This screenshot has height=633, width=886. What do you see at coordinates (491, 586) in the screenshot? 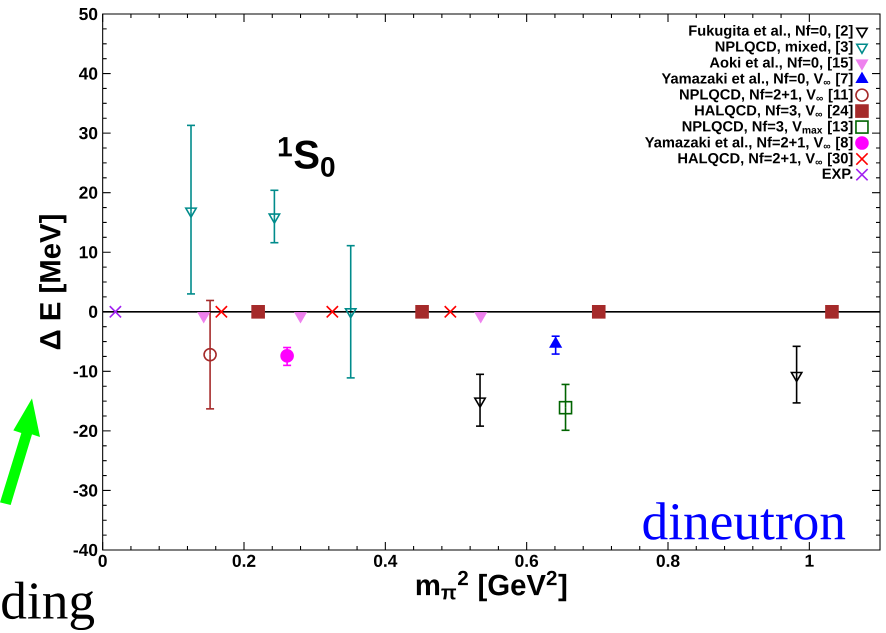
I see `x-axis-title: m$_{π}$$^{2}$ [GeV$^{2}$]` at bounding box center [491, 586].